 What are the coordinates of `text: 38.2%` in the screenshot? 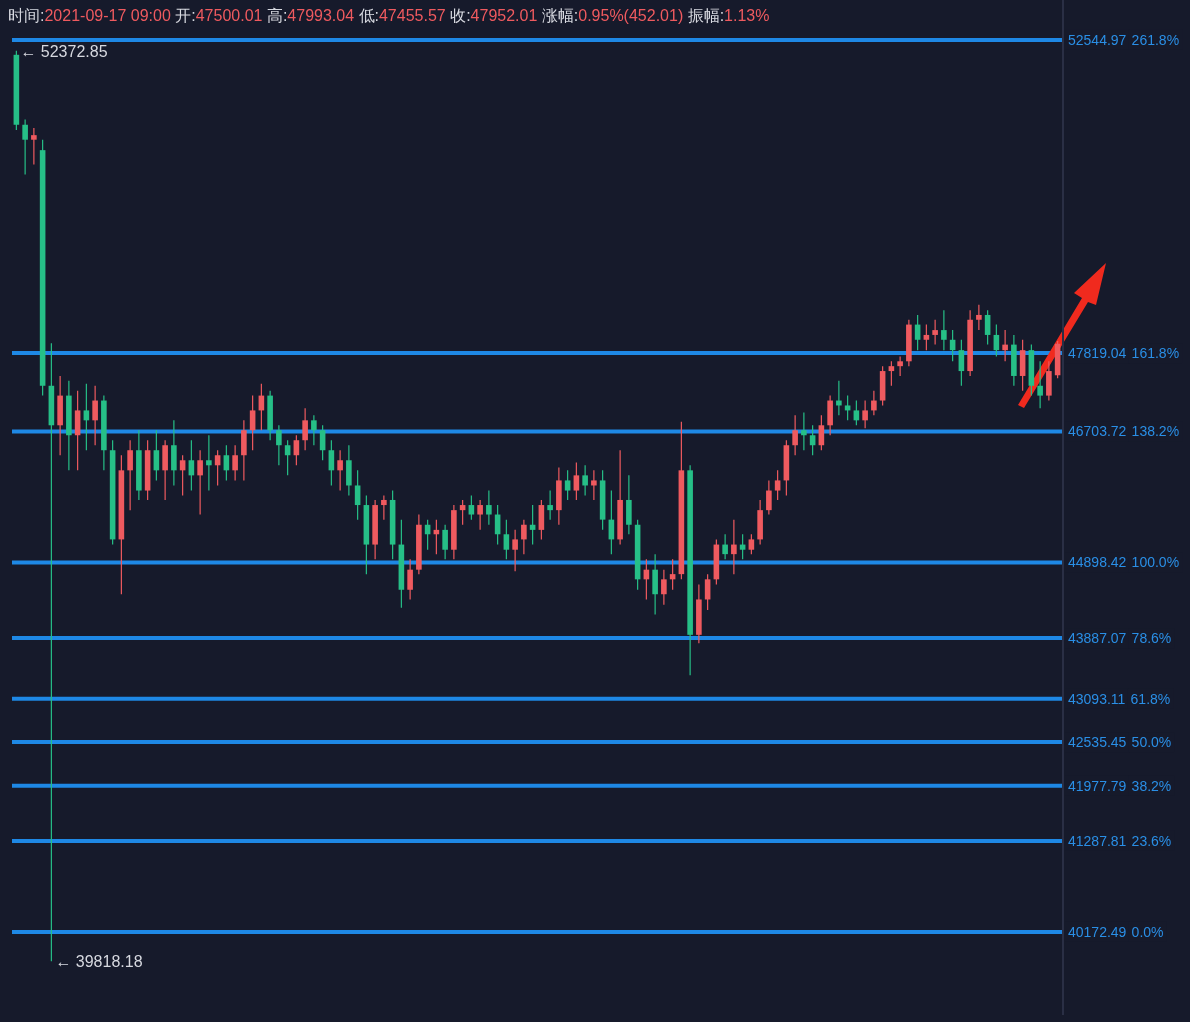 It's located at (1151, 785).